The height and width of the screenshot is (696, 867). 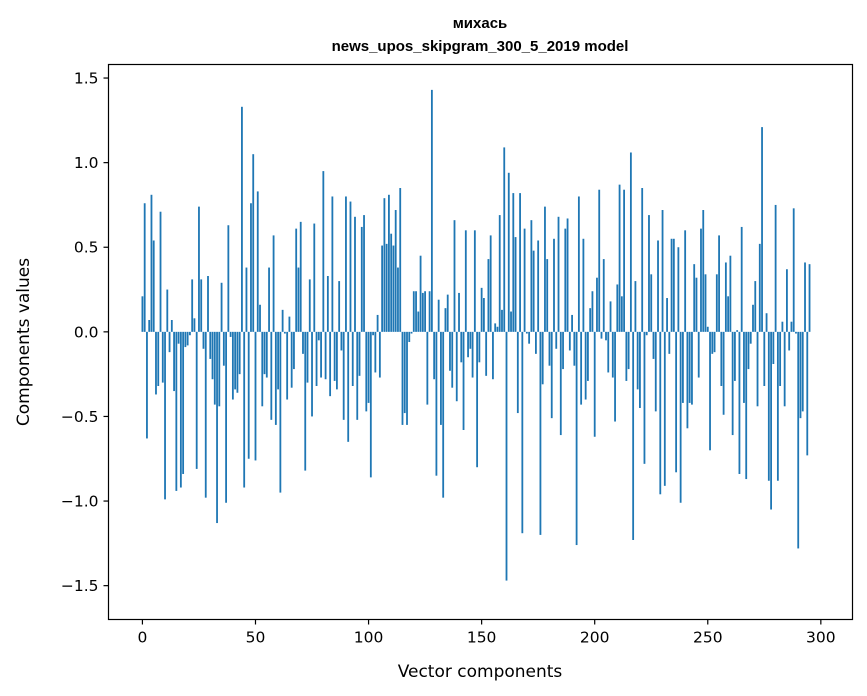 I want to click on y-tick-label: −1.0, so click(x=80, y=502).